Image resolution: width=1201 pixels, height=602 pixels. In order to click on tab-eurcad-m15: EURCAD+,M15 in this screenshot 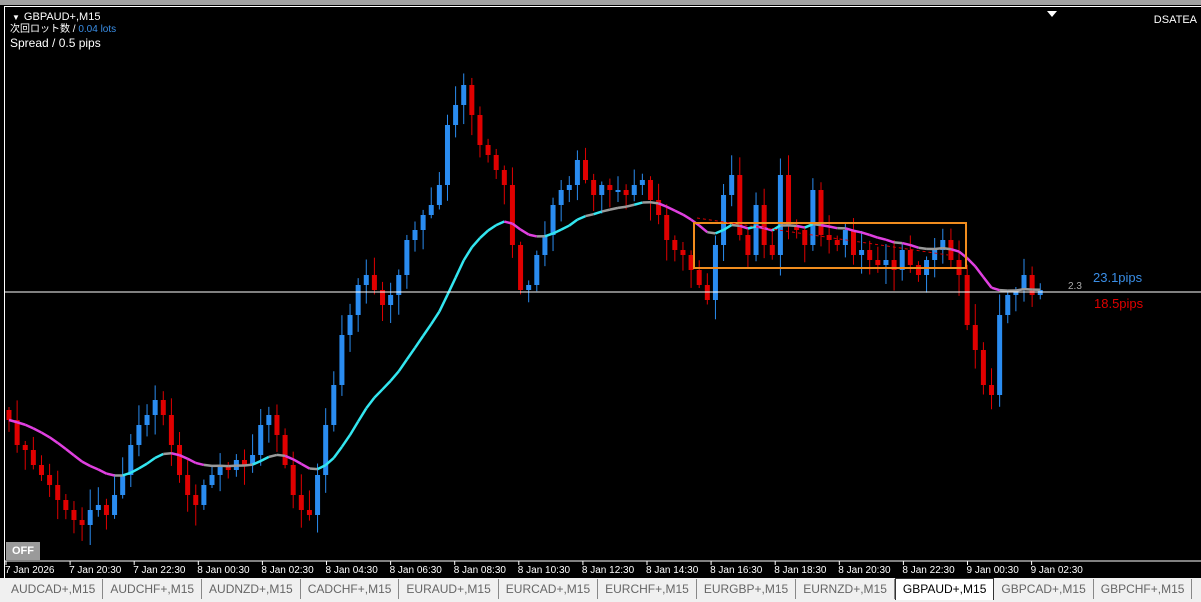, I will do `click(549, 589)`.